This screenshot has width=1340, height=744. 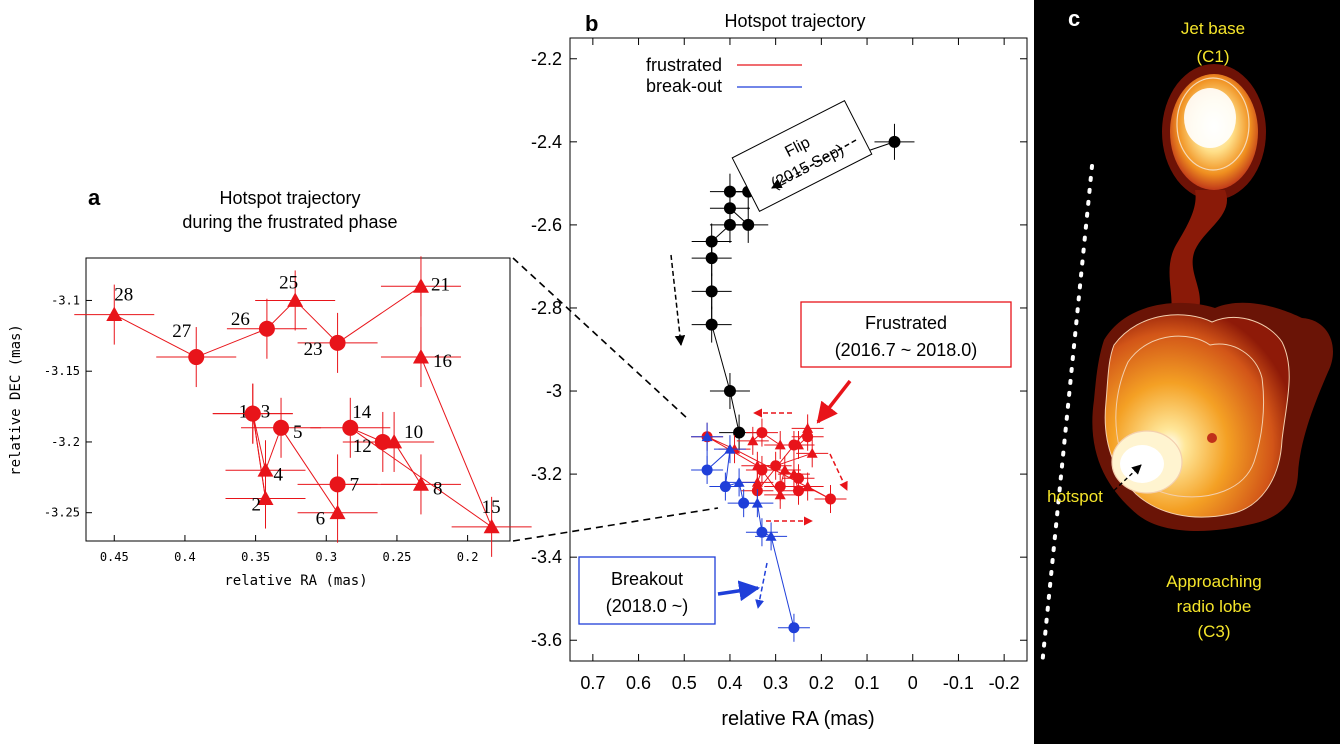 I want to click on lobe-label-line1: Approaching, so click(x=1213, y=581).